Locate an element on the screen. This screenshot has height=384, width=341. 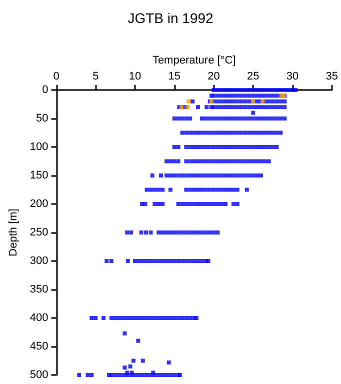
y-axis-title: Depth [m] is located at coordinates (14, 232).